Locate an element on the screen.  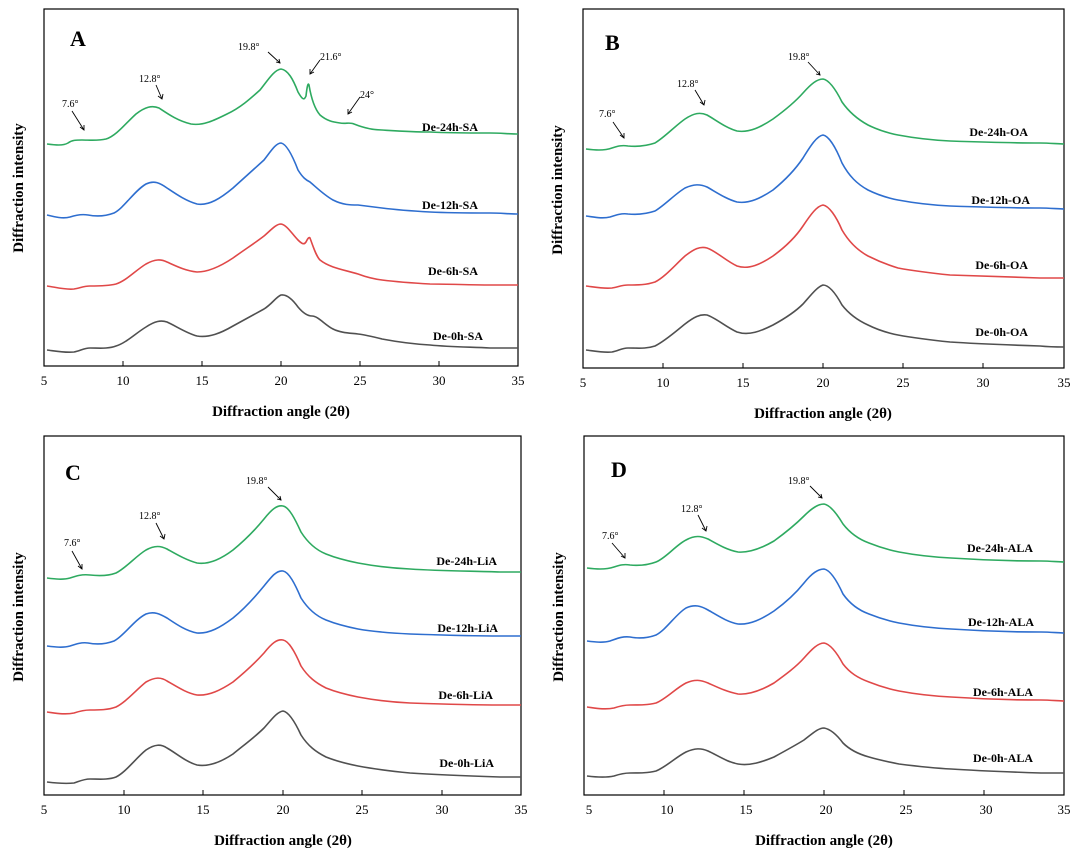
x-axis-title: Diffraction angle (2θ) is located at coordinates (281, 412).